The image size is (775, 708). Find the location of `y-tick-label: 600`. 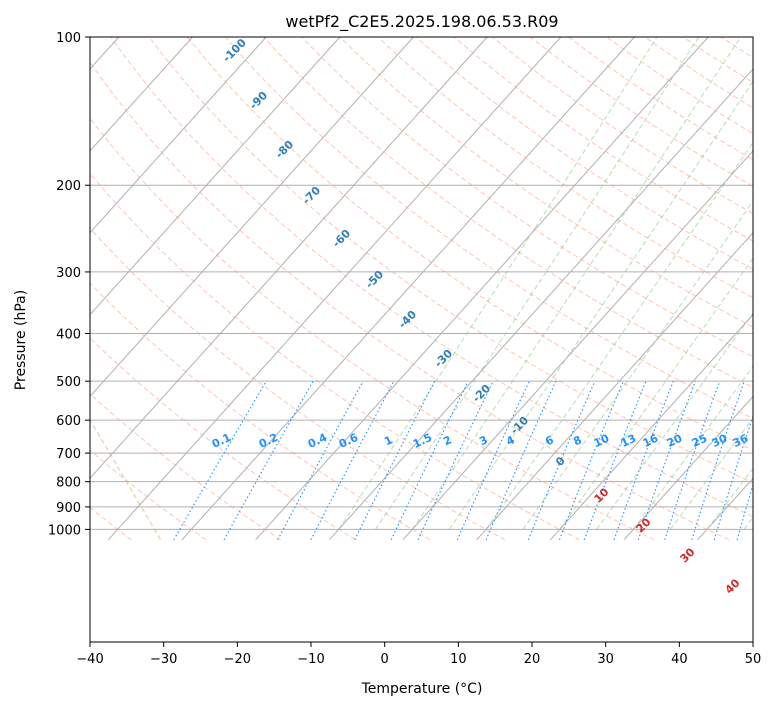

y-tick-label: 600 is located at coordinates (68, 421).